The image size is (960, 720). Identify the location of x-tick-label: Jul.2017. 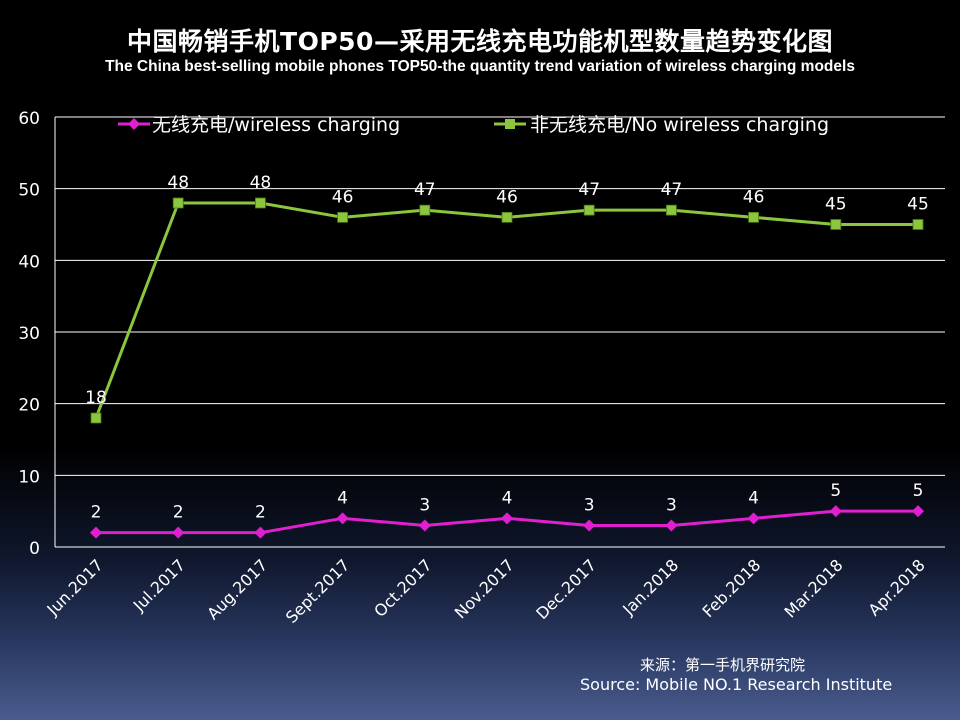
(159, 585).